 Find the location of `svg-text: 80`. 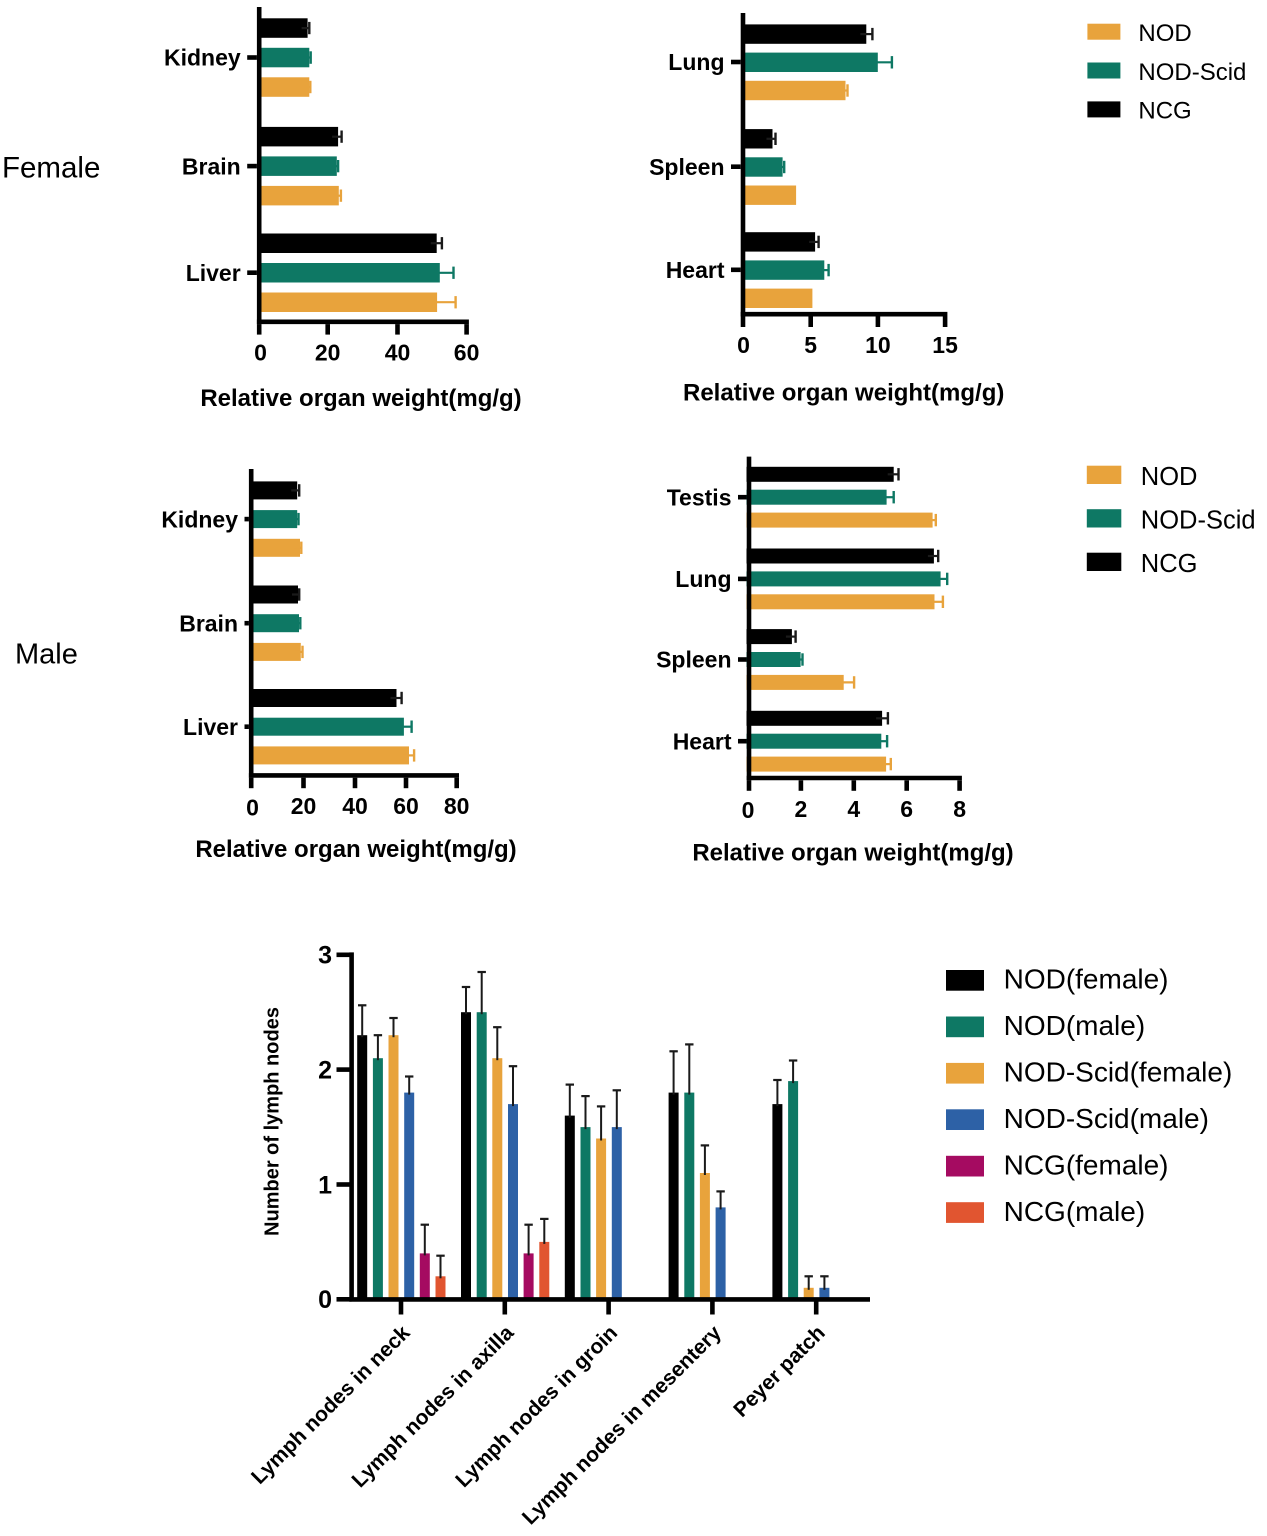

svg-text: 80 is located at coordinates (457, 806).